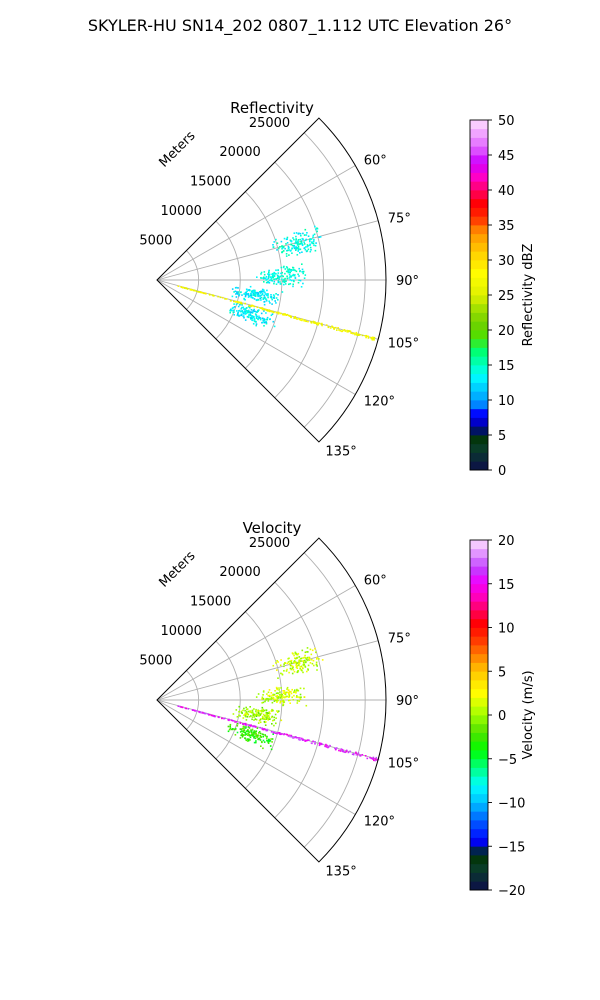 This screenshot has width=600, height=1000. What do you see at coordinates (506, 261) in the screenshot?
I see `colorbar-tick-label: 30` at bounding box center [506, 261].